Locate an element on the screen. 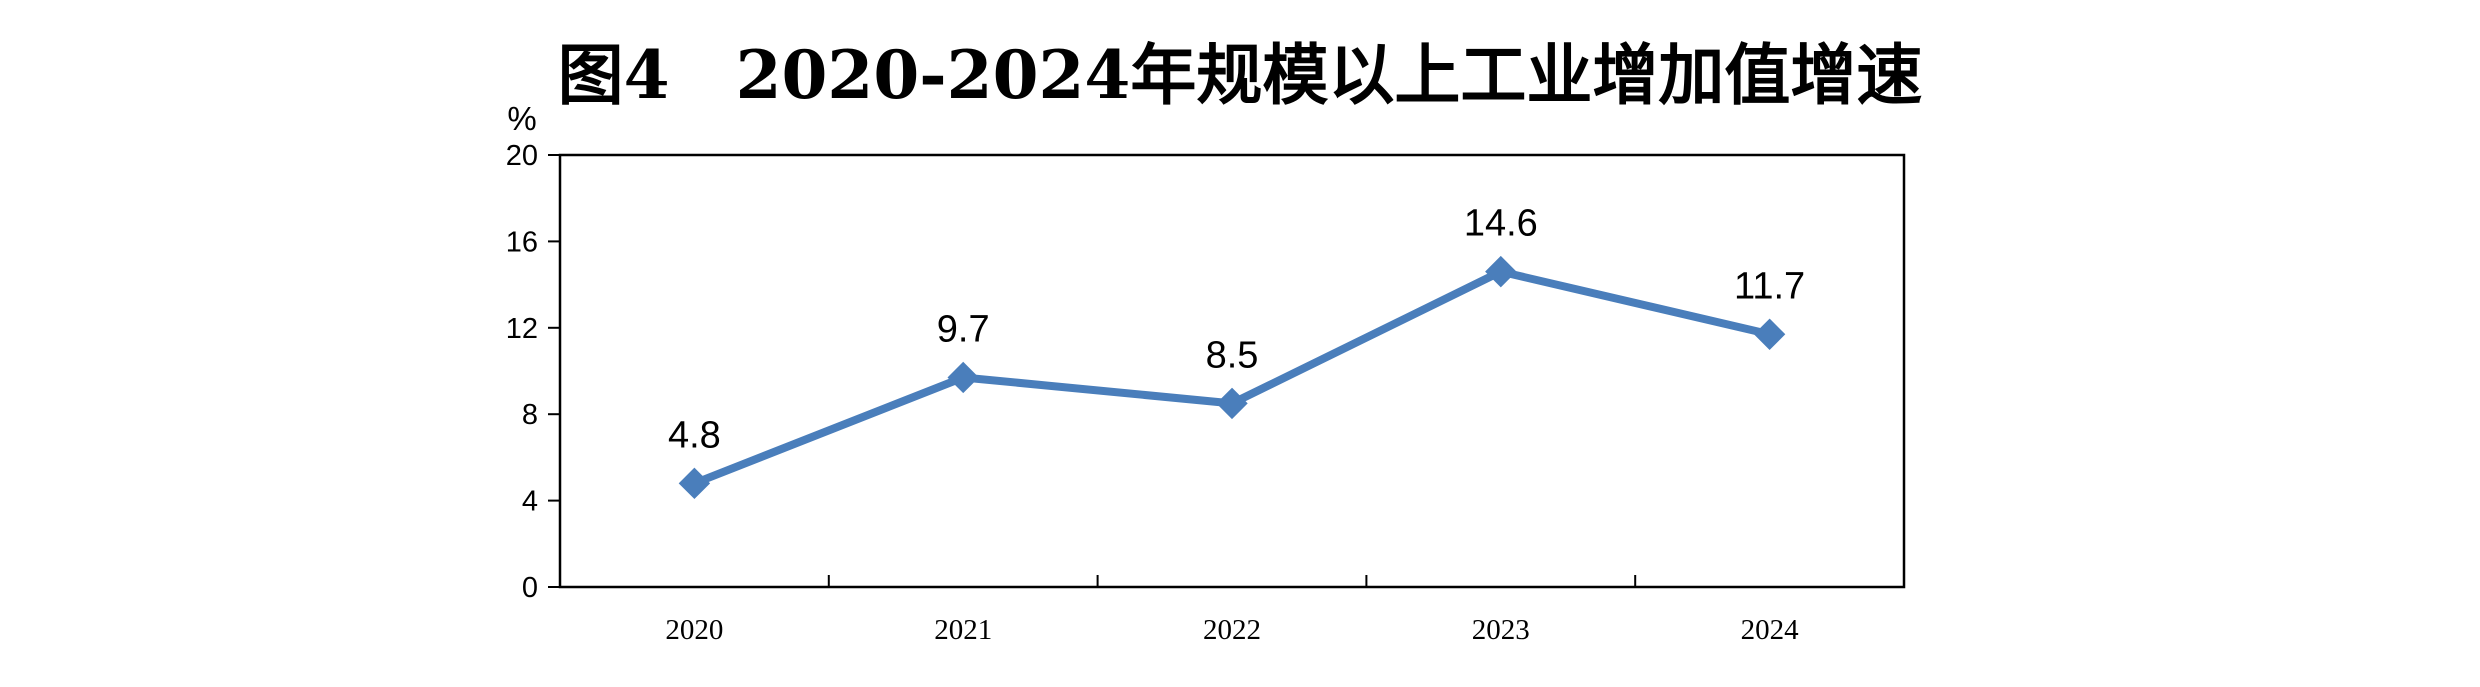 The height and width of the screenshot is (687, 2480). y-tick-label: 8 is located at coordinates (530, 415).